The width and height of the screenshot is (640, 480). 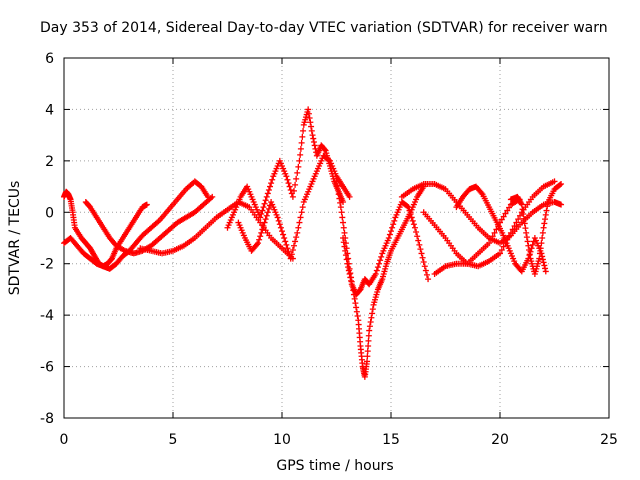 I want to click on x-tick-label: 5, so click(x=173, y=440).